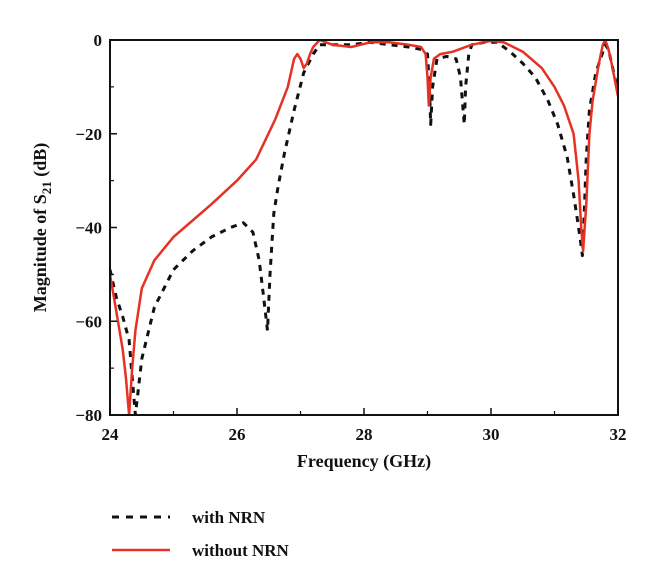 This screenshot has height=588, width=660. What do you see at coordinates (88, 415) in the screenshot?
I see `y-tick-label: −80` at bounding box center [88, 415].